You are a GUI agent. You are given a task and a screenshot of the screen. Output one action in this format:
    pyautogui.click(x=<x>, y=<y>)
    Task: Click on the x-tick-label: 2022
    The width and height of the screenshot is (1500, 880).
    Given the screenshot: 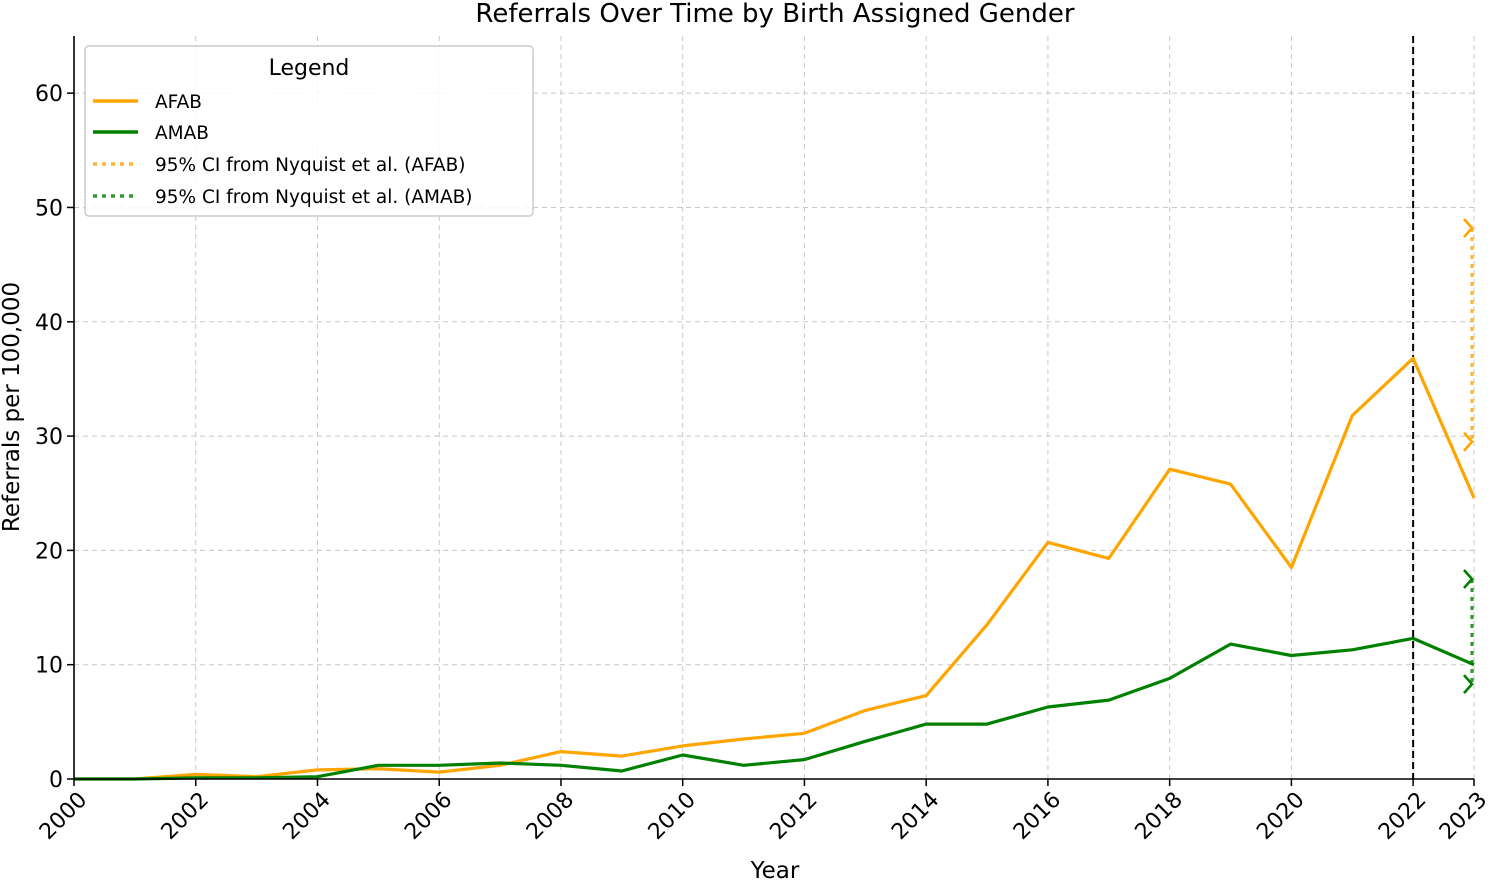 What is the action you would take?
    pyautogui.click(x=1402, y=816)
    